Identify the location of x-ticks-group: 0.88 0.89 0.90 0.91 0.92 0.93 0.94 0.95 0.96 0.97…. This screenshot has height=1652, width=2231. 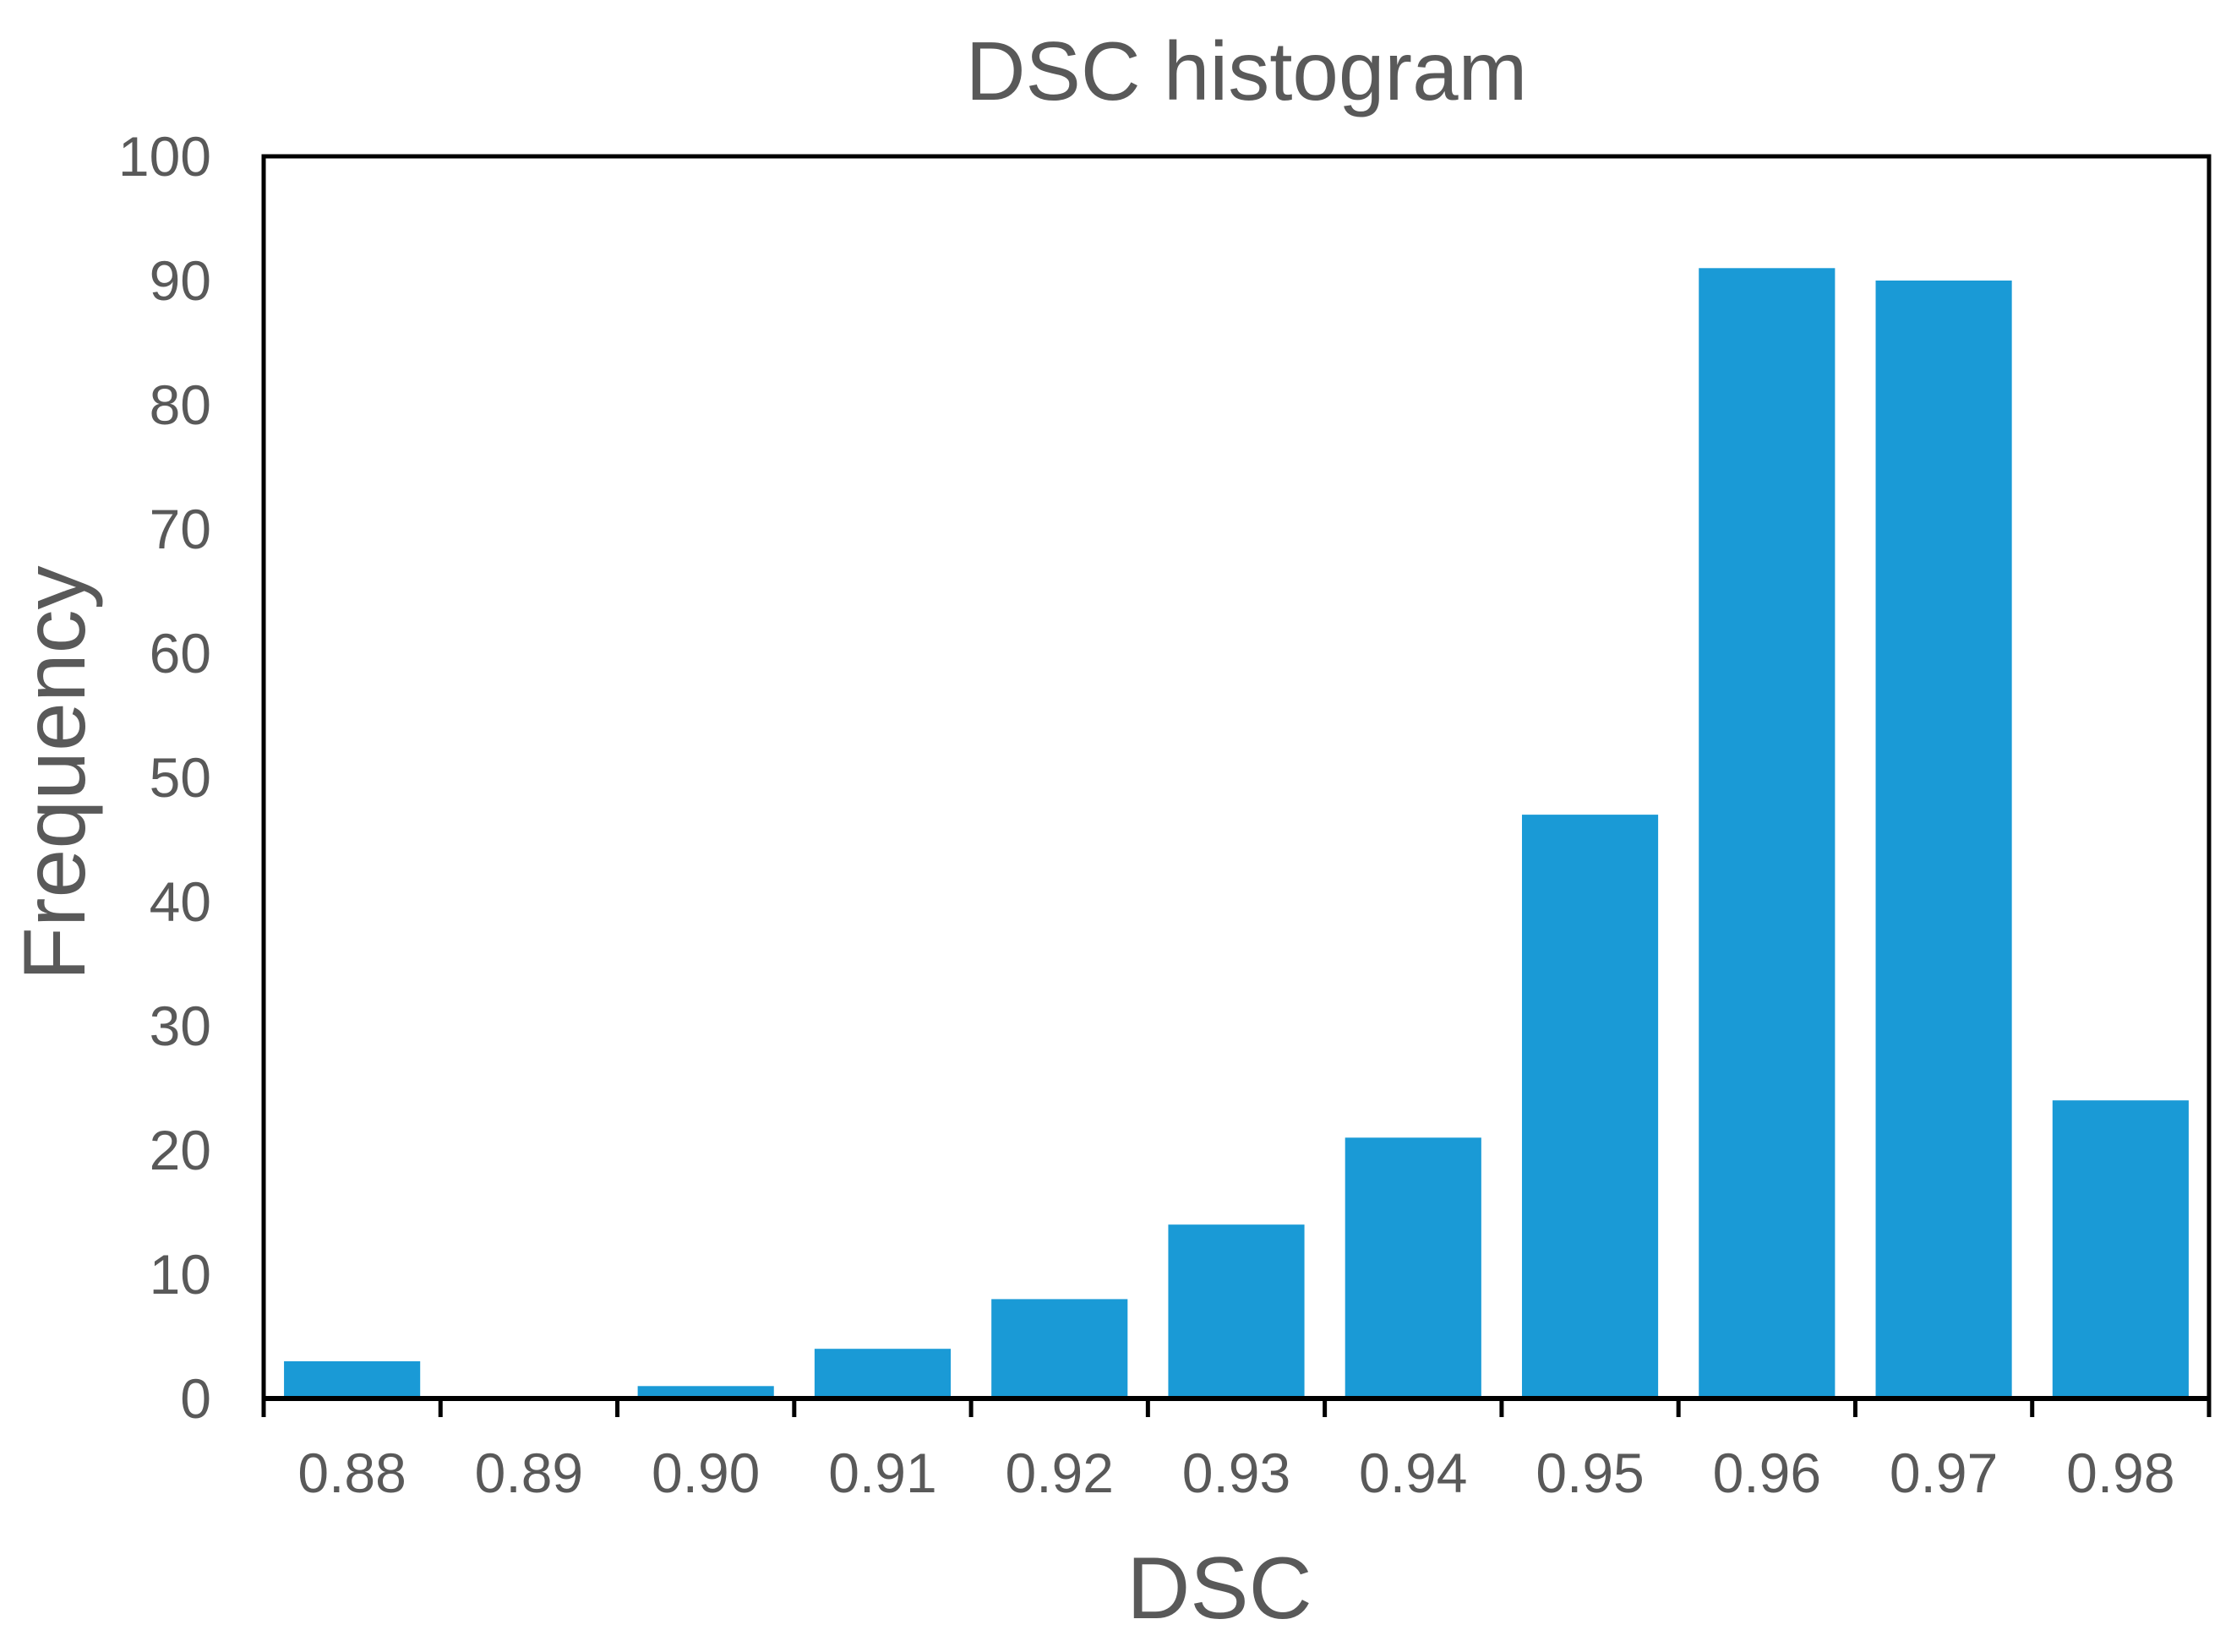
(1236, 1451).